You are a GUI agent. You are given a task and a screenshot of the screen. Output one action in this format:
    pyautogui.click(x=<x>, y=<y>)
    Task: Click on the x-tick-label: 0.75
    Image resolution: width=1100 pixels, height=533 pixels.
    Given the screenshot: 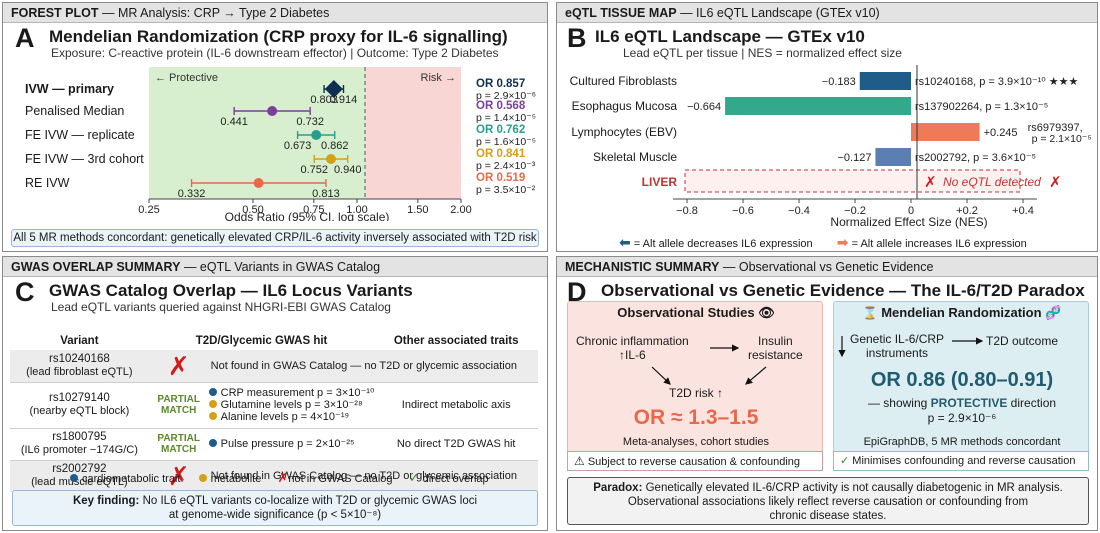 What is the action you would take?
    pyautogui.click(x=313, y=210)
    